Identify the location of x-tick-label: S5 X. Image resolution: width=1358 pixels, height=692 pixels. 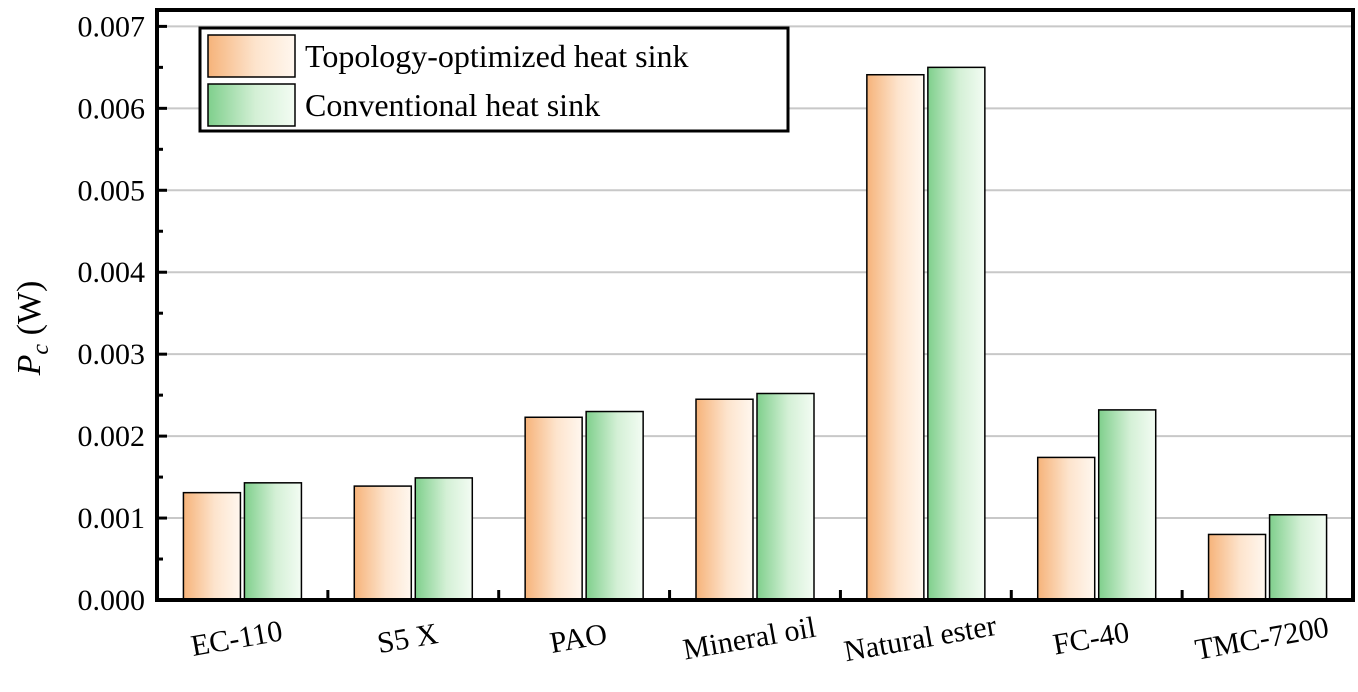
(408, 638).